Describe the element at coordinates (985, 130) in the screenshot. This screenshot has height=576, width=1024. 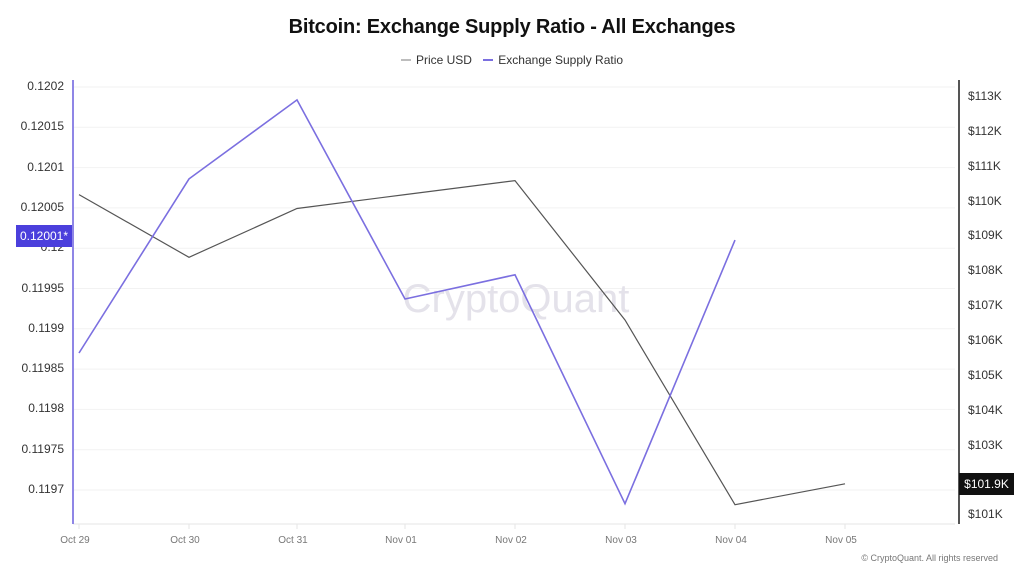
I see `right-axis-tick: $112K` at that location.